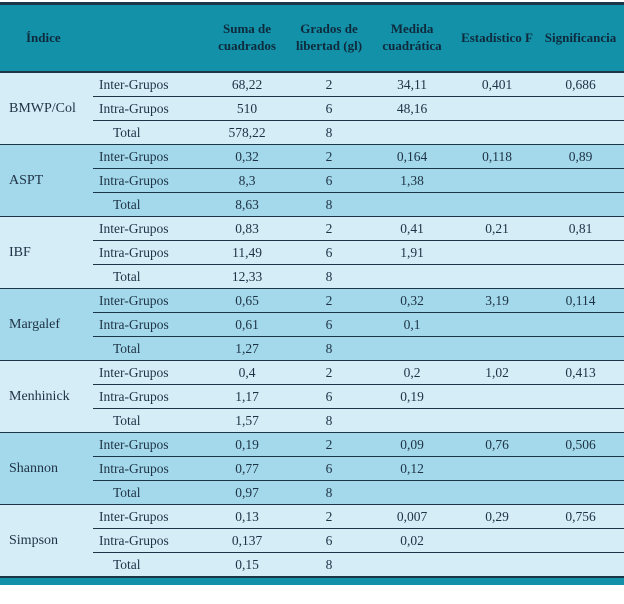 Image resolution: width=624 pixels, height=604 pixels. I want to click on table-row: Total 1,57 8, so click(312, 420).